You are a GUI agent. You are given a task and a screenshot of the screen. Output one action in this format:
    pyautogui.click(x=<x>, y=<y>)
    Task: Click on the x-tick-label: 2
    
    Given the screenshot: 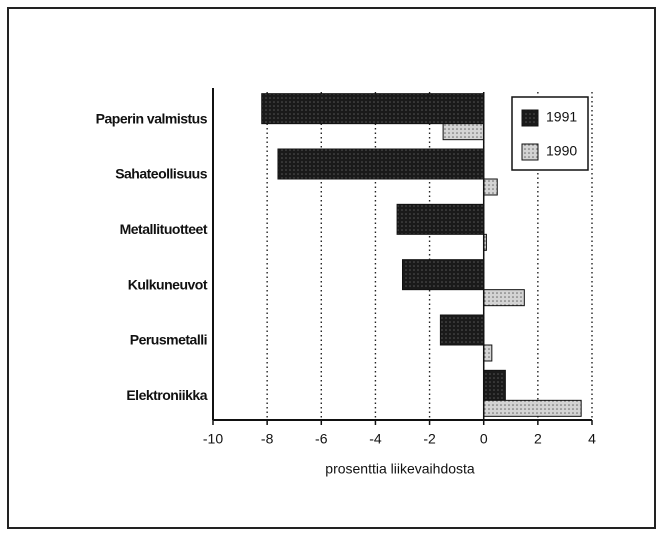 What is the action you would take?
    pyautogui.click(x=538, y=439)
    